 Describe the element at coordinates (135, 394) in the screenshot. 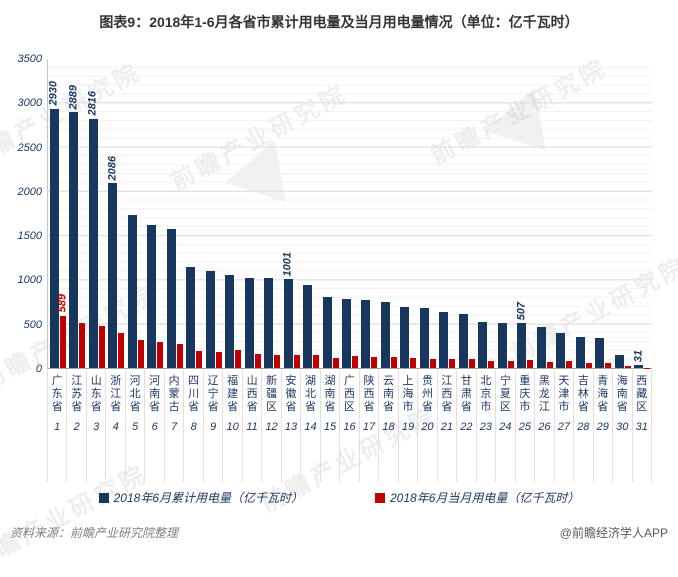

I see `x-label-char: 北` at that location.